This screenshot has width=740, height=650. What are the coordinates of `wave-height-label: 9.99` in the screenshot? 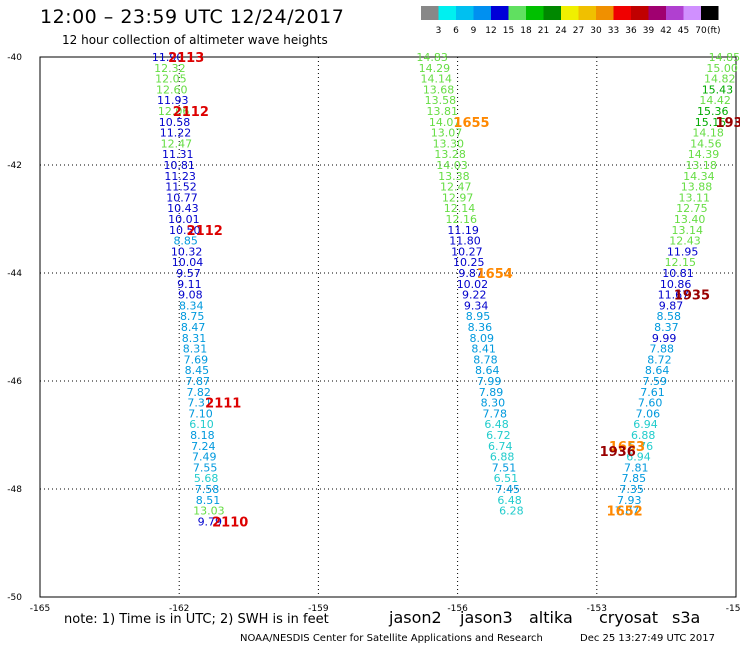 It's located at (664, 338).